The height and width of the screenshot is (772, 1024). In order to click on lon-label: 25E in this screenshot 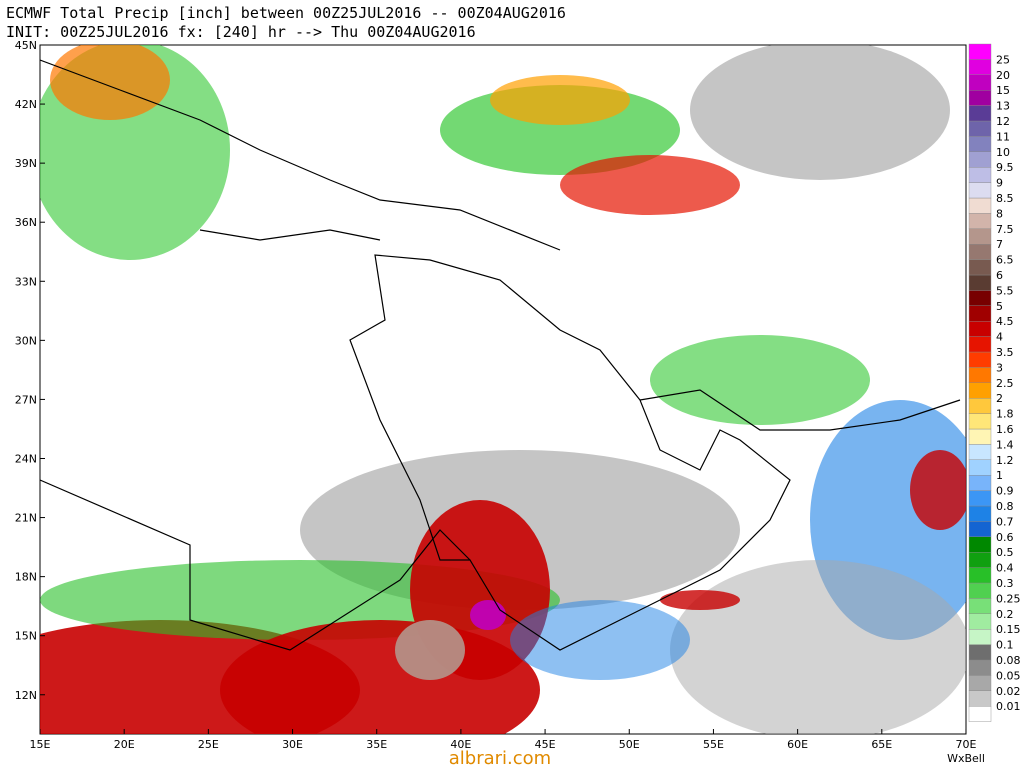, I will do `click(208, 744)`.